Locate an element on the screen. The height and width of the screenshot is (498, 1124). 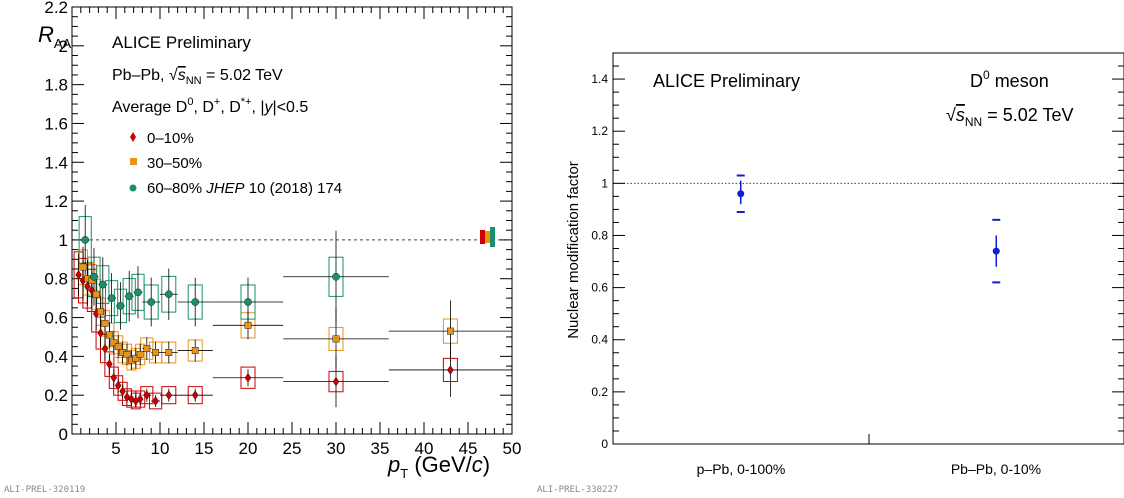
left-prel-id: ALI-PREL-320119 is located at coordinates (44, 490).